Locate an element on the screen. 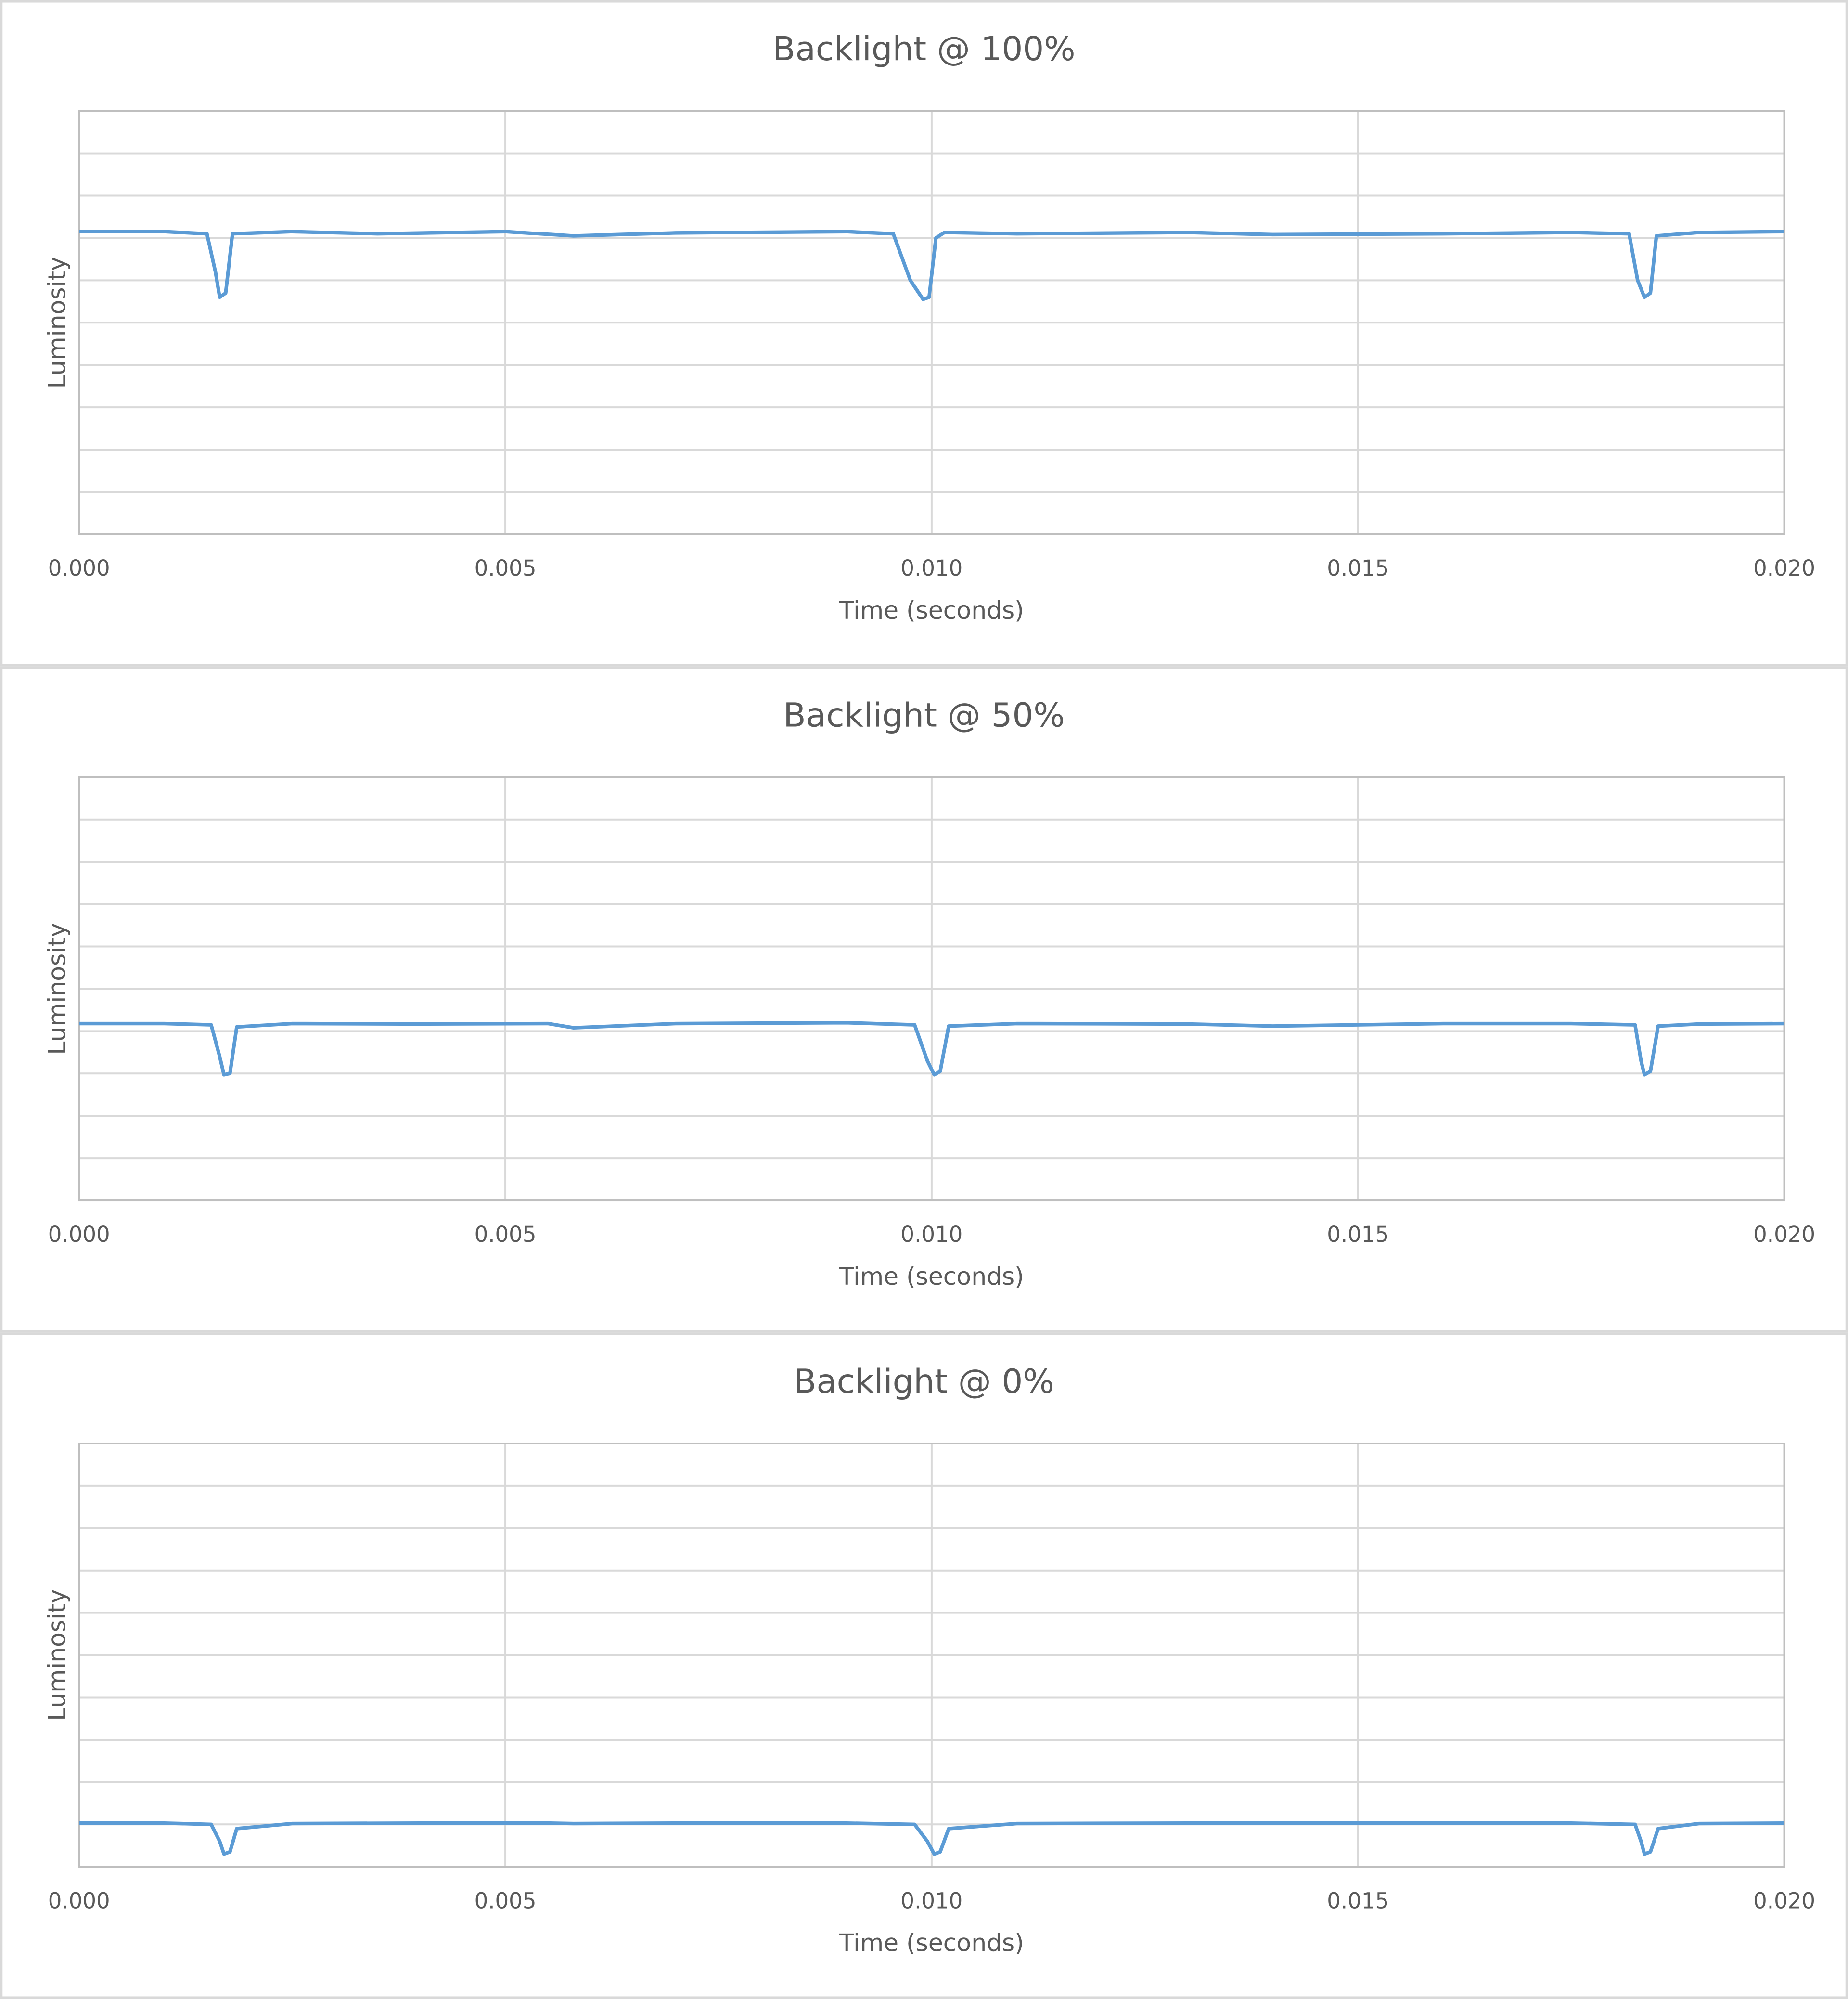 The height and width of the screenshot is (1999, 1848). chart-title: Backlight @ 100% is located at coordinates (923, 49).